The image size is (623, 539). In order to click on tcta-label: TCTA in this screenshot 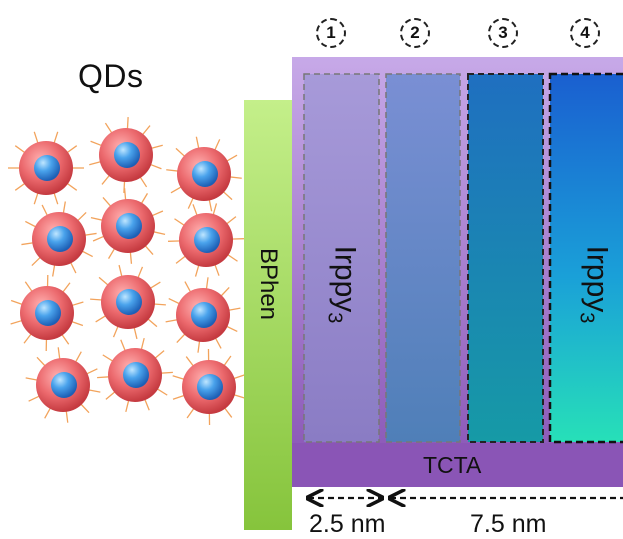, I will do `click(452, 465)`.